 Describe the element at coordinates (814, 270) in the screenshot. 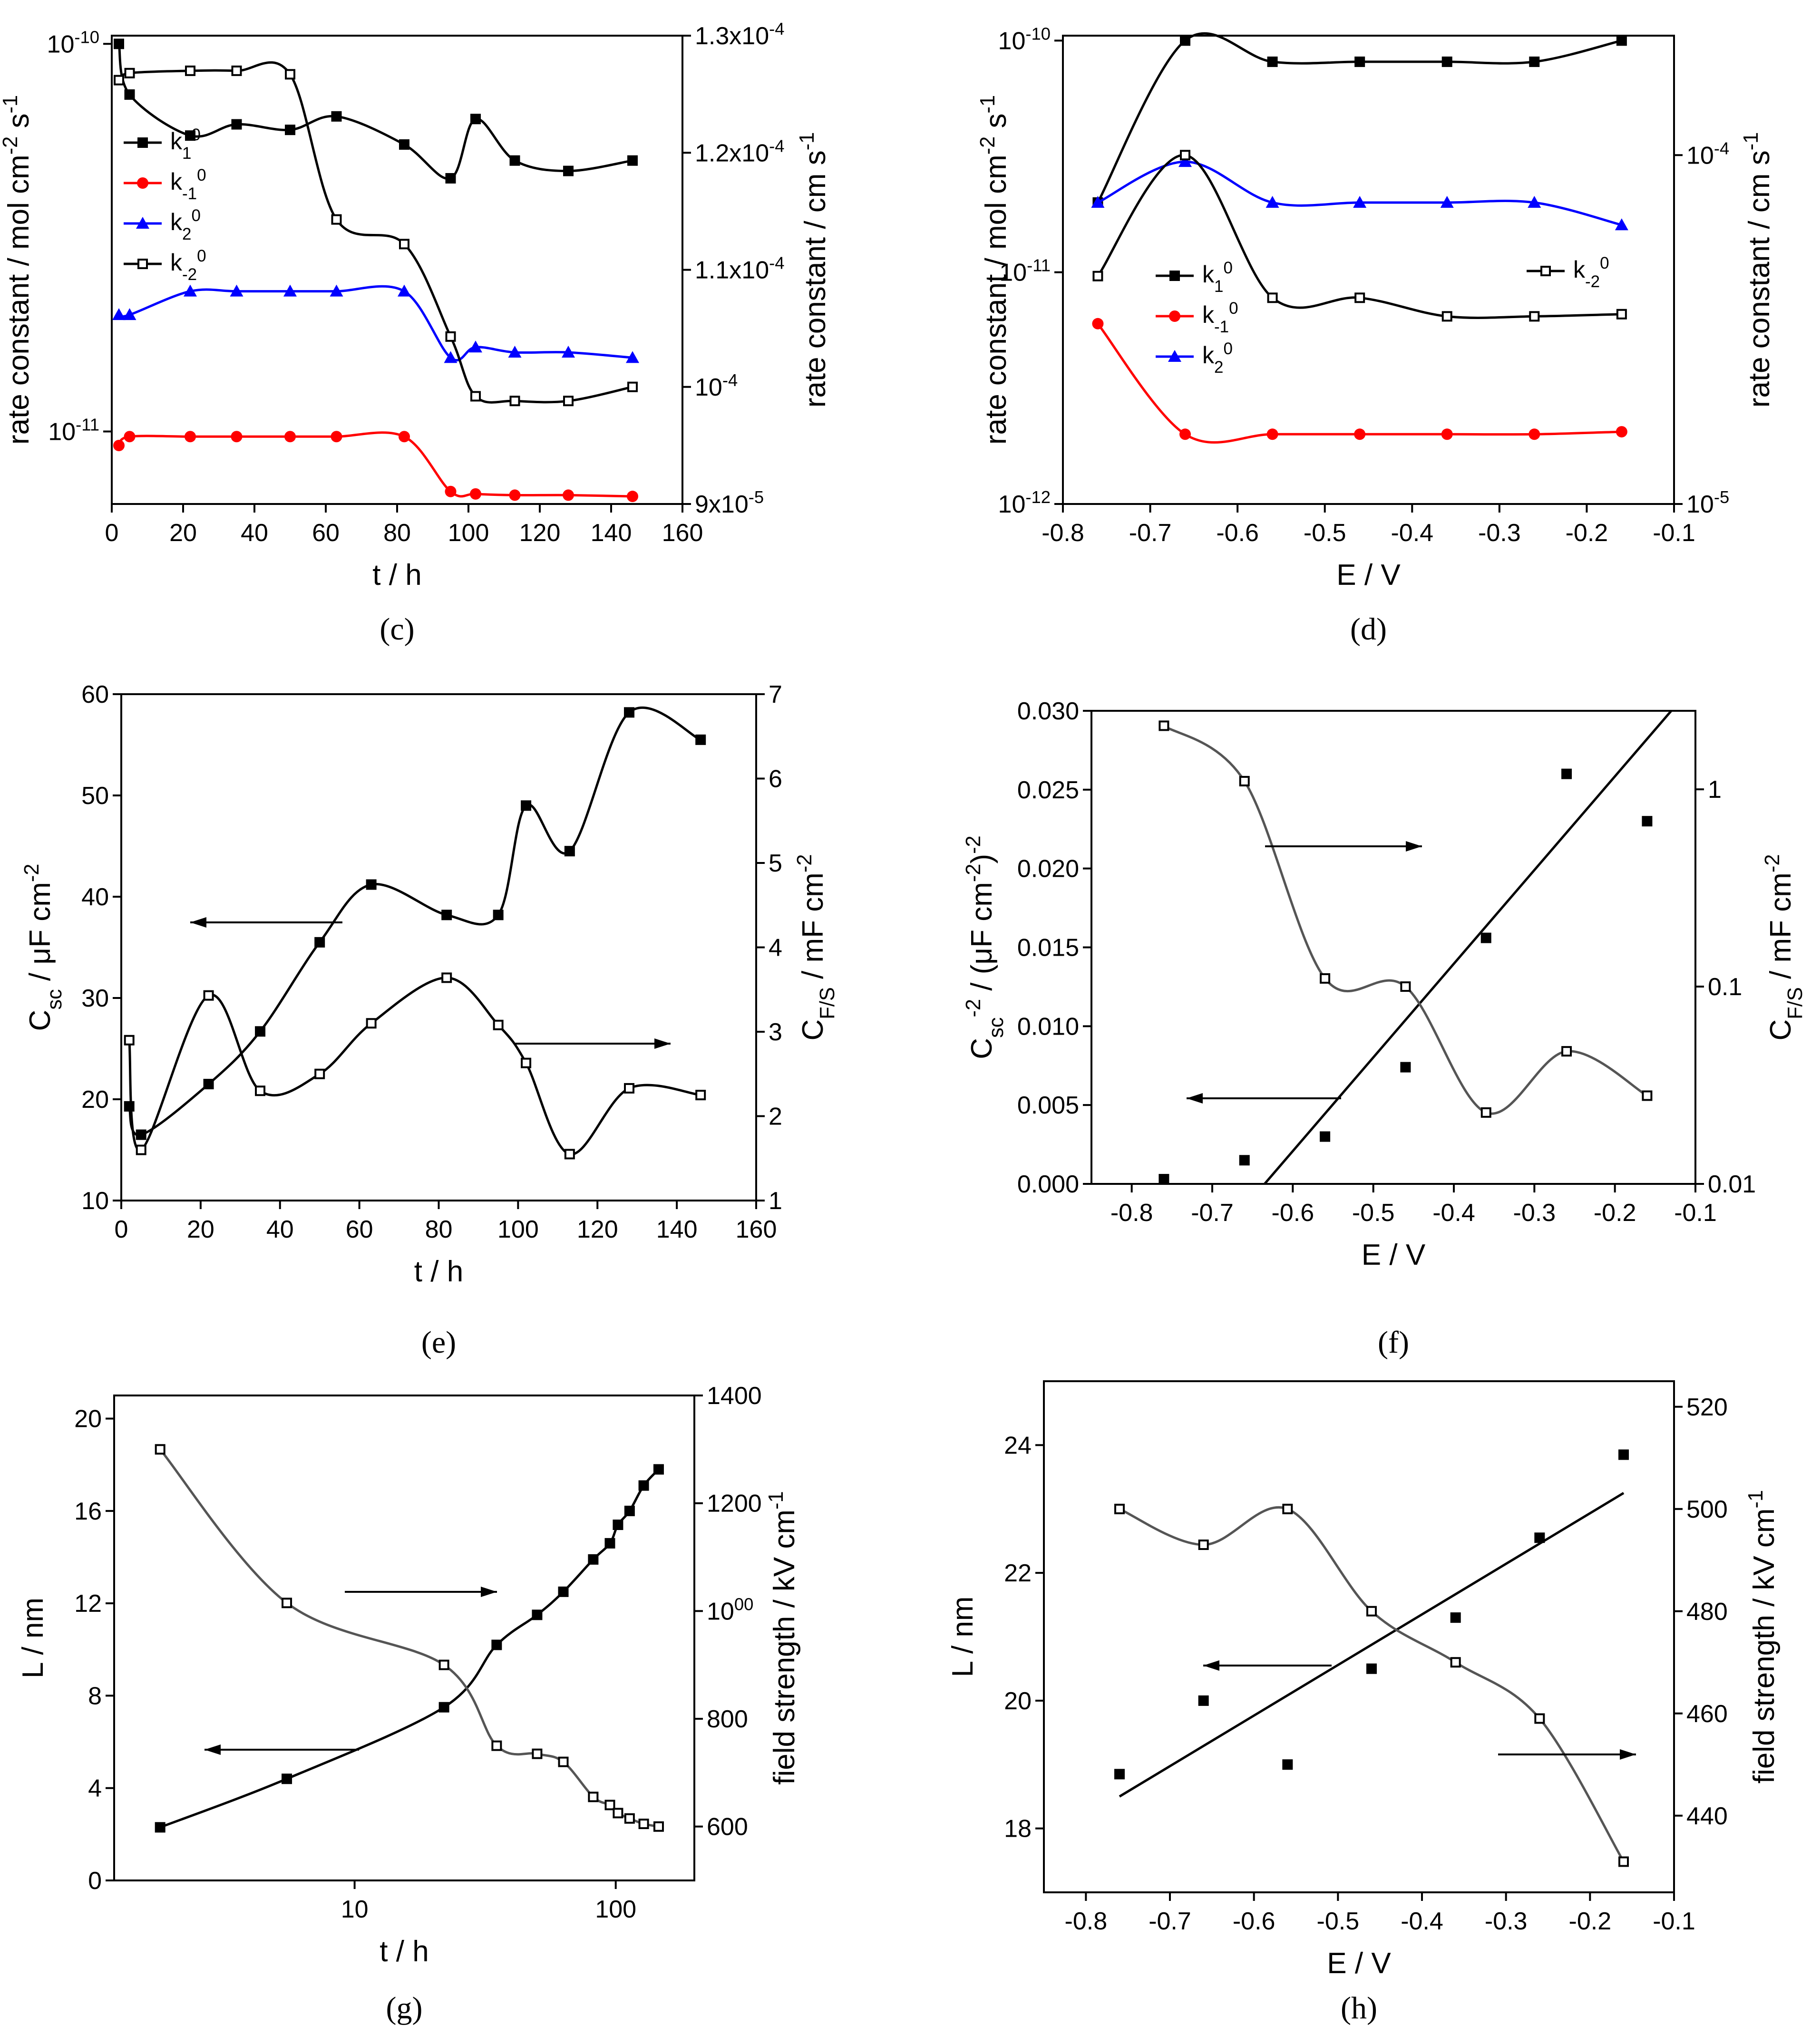

I see `y-right-axis-label: rate constant / cm s-1` at that location.